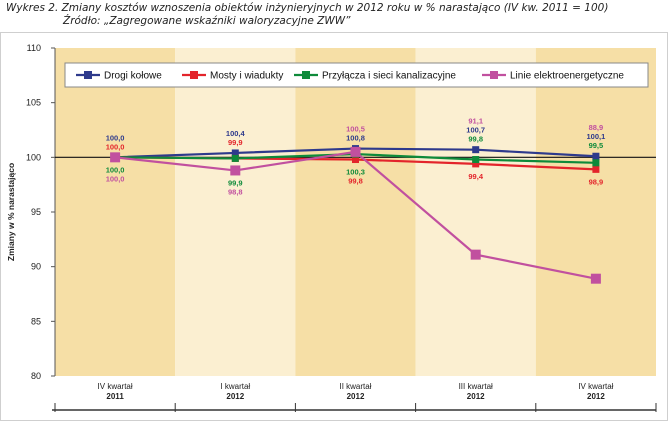  What do you see at coordinates (235, 386) in the screenshot?
I see `x-category-label: I kwartał` at bounding box center [235, 386].